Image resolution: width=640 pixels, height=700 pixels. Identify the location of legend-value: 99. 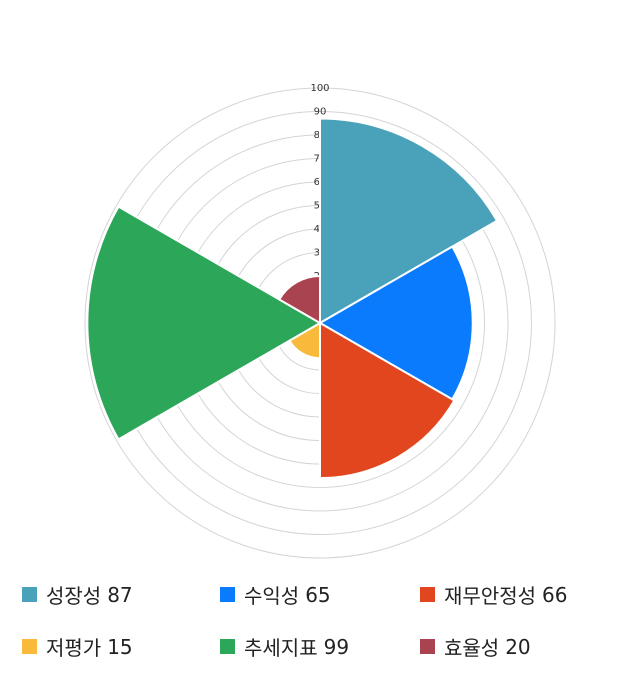
(336, 646).